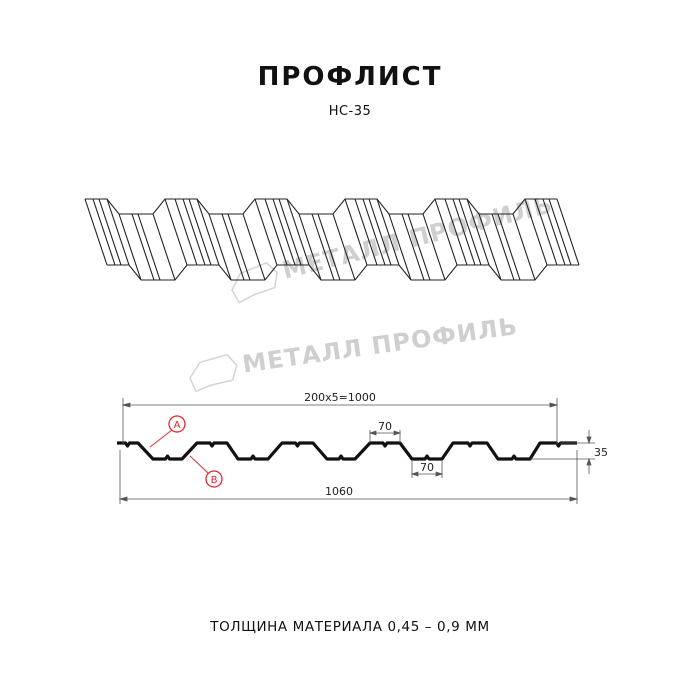  I want to click on dim-ridge-label: 70, so click(385, 426).